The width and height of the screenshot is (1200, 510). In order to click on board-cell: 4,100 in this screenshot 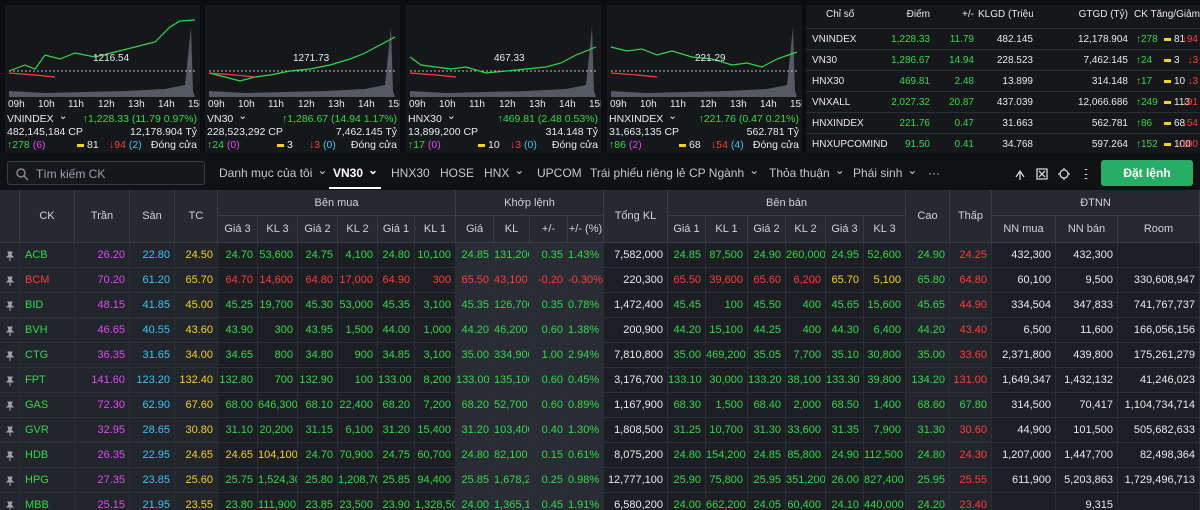, I will do `click(358, 255)`.